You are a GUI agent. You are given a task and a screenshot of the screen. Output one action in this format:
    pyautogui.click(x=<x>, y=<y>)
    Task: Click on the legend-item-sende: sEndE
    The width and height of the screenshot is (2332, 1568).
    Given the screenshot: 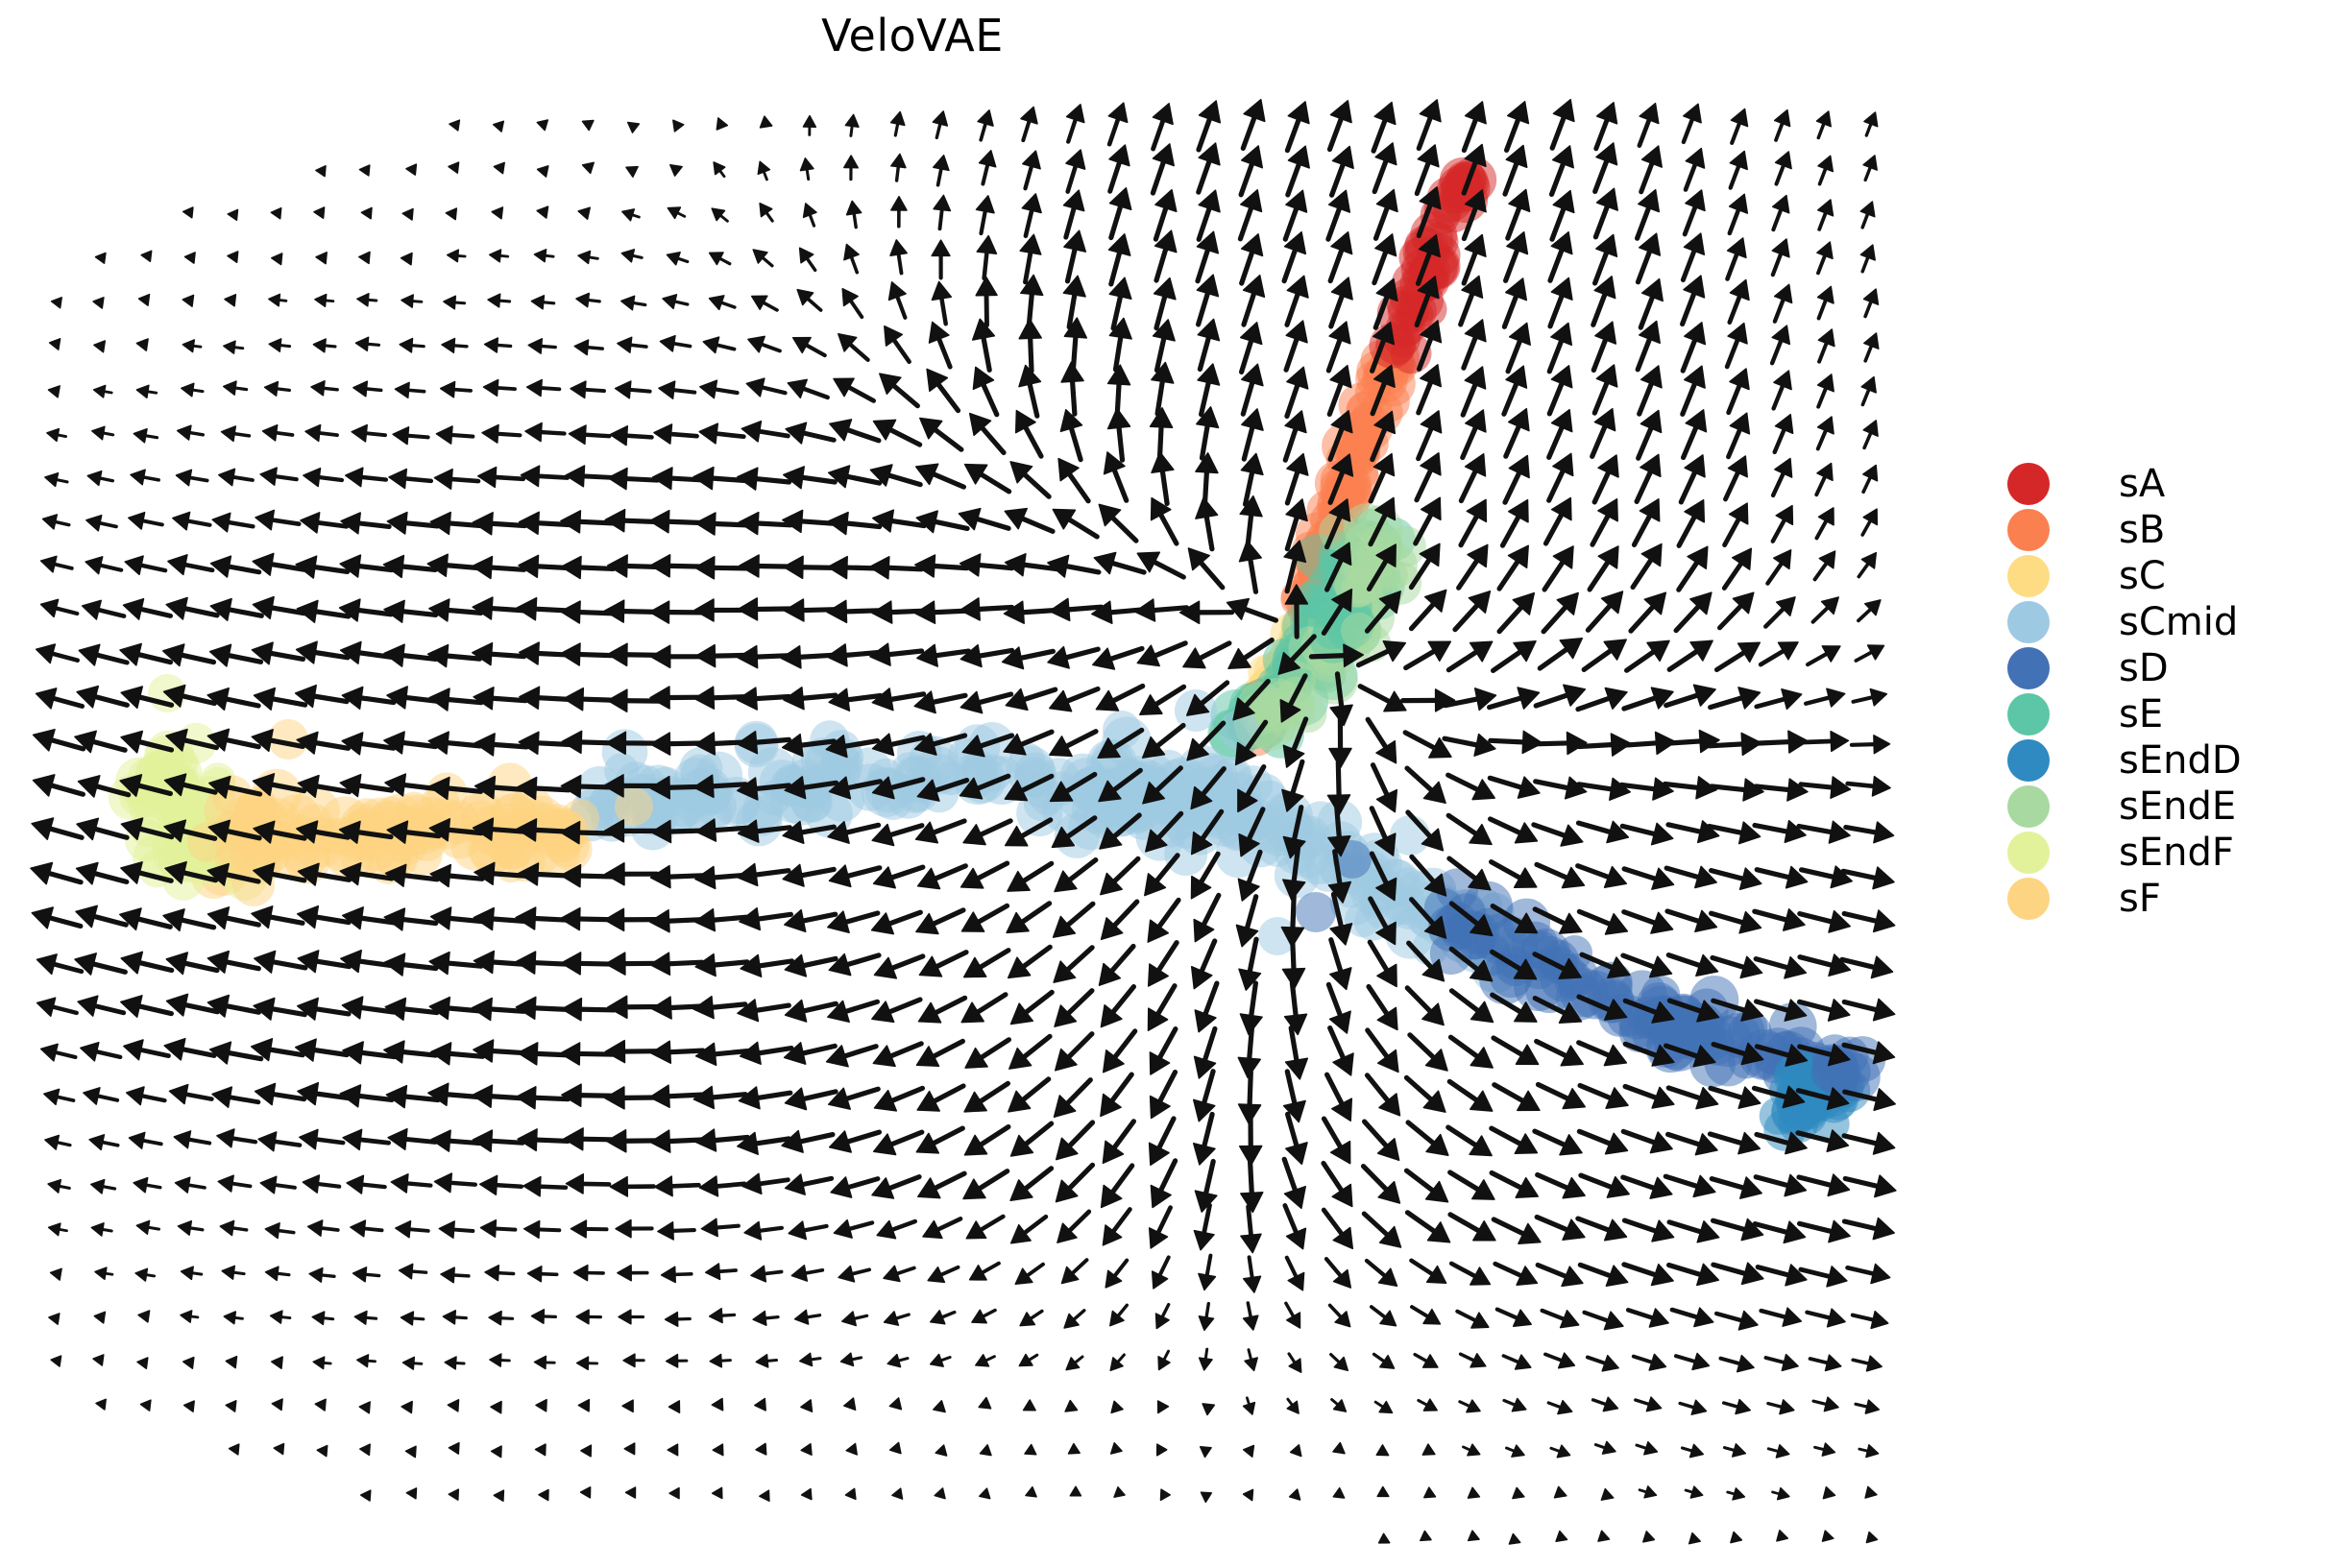 What is the action you would take?
    pyautogui.click(x=2169, y=807)
    